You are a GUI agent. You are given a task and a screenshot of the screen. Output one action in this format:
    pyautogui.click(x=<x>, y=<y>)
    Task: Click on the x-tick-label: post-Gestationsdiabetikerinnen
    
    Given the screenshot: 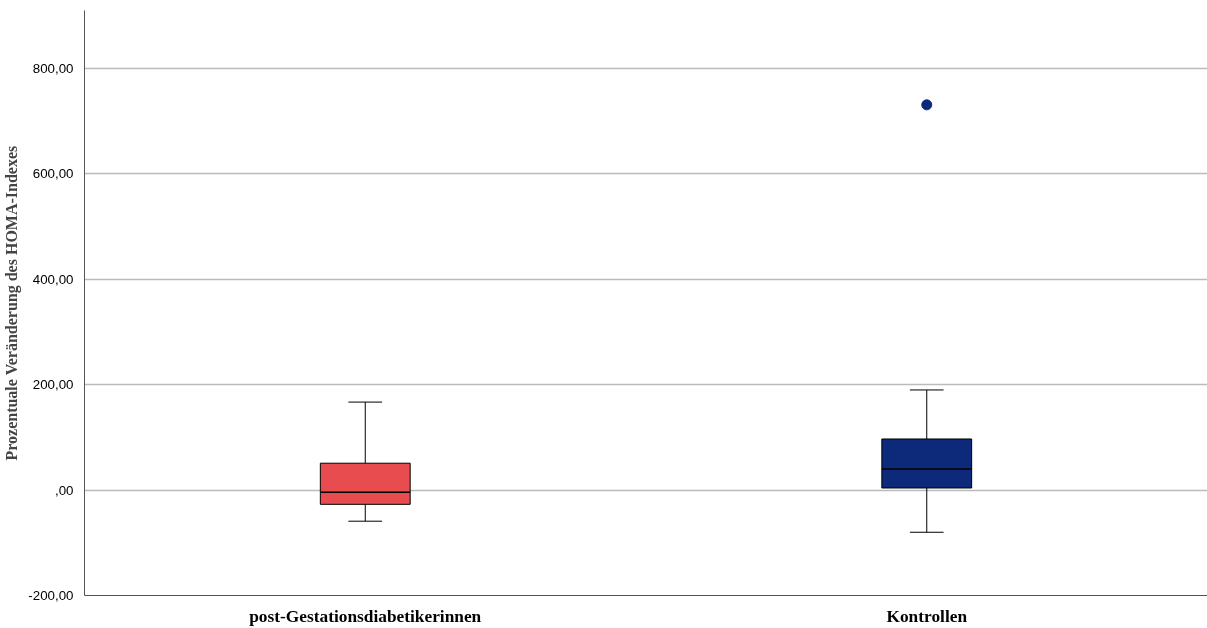 What is the action you would take?
    pyautogui.click(x=365, y=616)
    